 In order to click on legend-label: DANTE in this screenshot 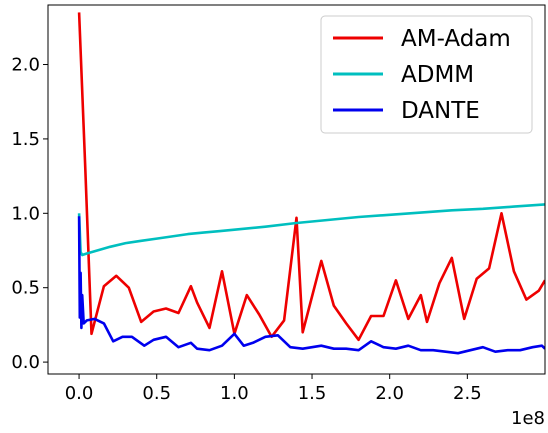, I will do `click(440, 111)`.